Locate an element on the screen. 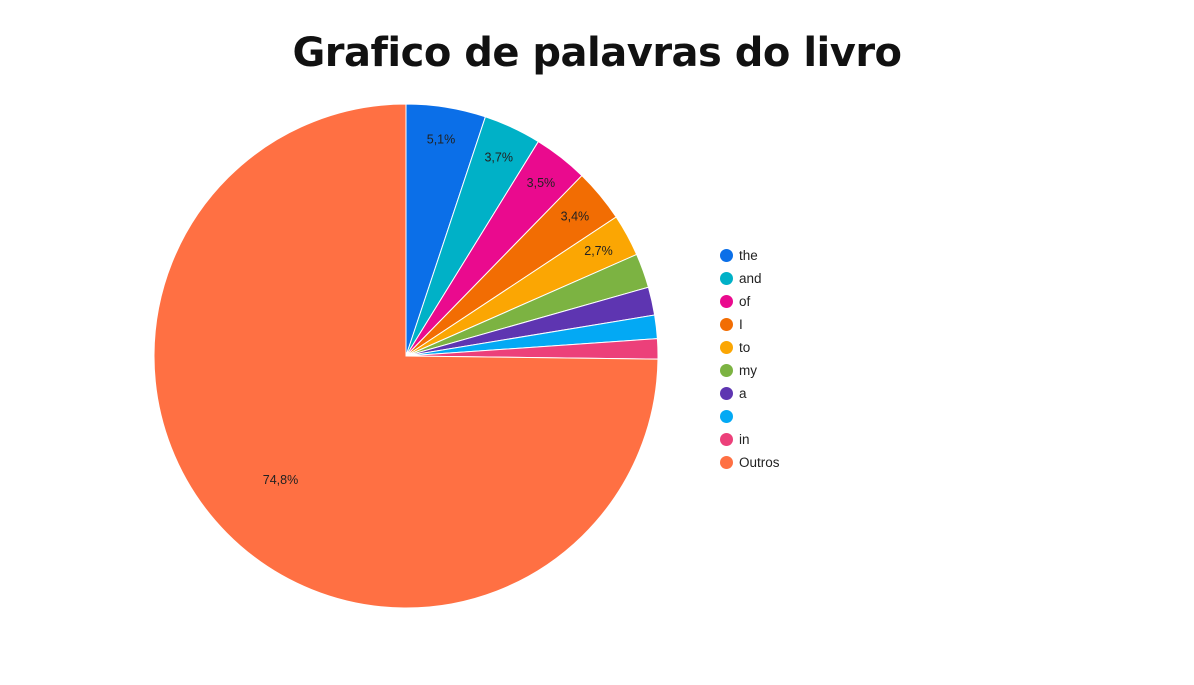  data-label-and: 3,7% is located at coordinates (498, 157).